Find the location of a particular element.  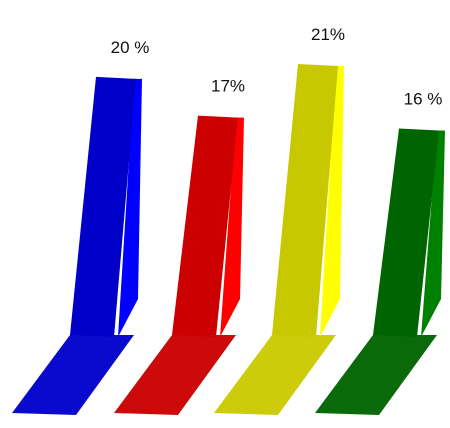

data-label-2: 17% is located at coordinates (228, 86).